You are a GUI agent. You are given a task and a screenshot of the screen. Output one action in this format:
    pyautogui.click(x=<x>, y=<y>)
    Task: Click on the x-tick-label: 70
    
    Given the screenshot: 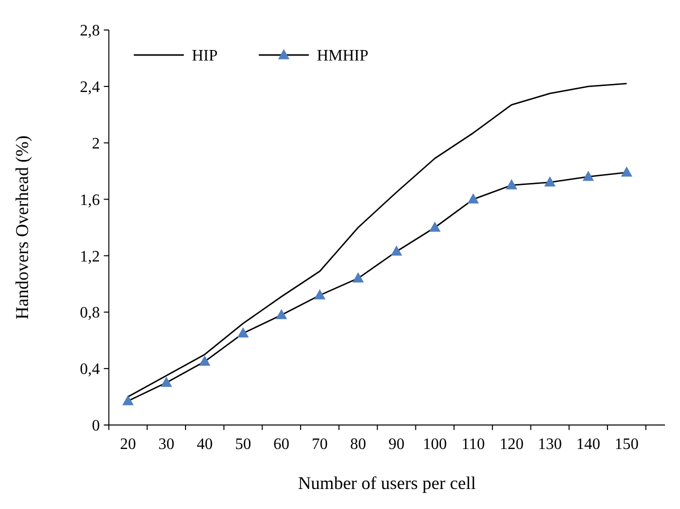 What is the action you would take?
    pyautogui.click(x=320, y=444)
    